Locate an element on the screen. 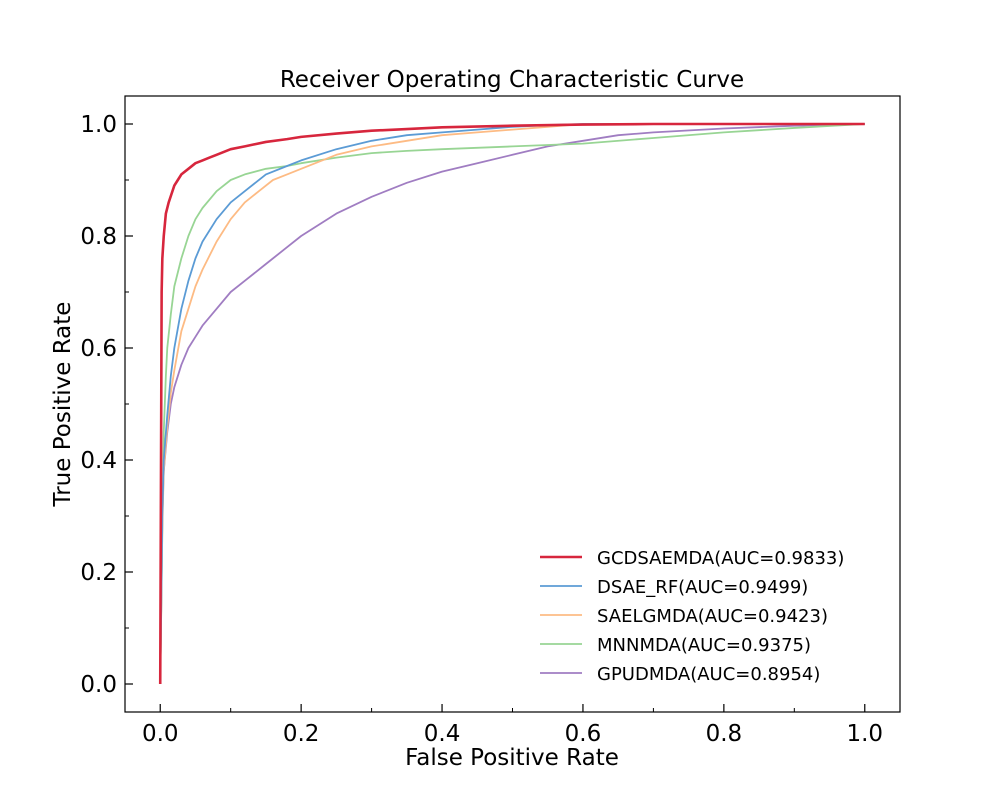  y-tick-label: 0.6 is located at coordinates (98, 349).